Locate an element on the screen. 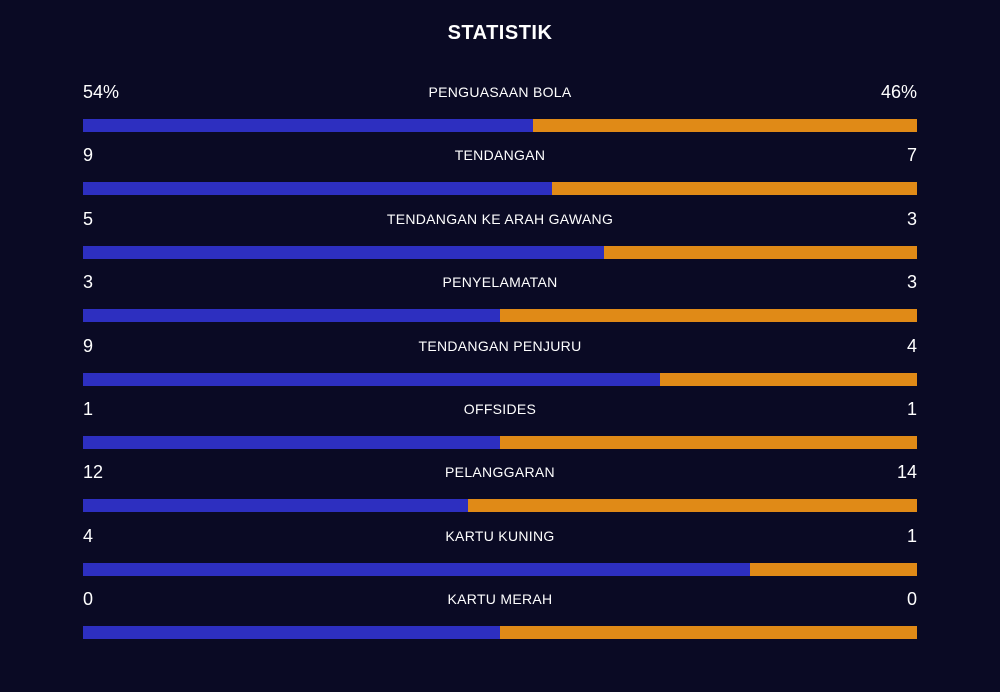 The width and height of the screenshot is (1000, 692). stat-label: TENDANGAN is located at coordinates (500, 155).